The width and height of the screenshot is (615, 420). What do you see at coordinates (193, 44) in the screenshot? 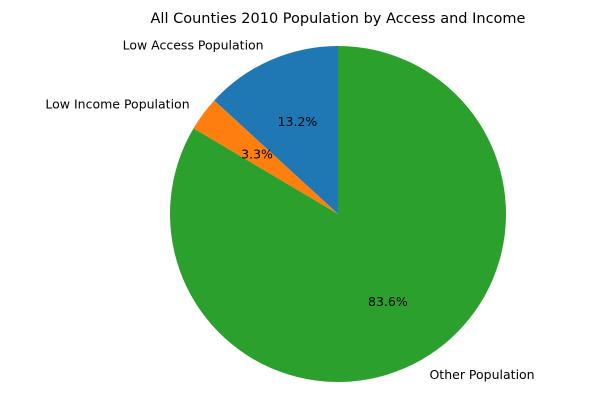
I see `slice-category-label: Low Access Population` at bounding box center [193, 44].